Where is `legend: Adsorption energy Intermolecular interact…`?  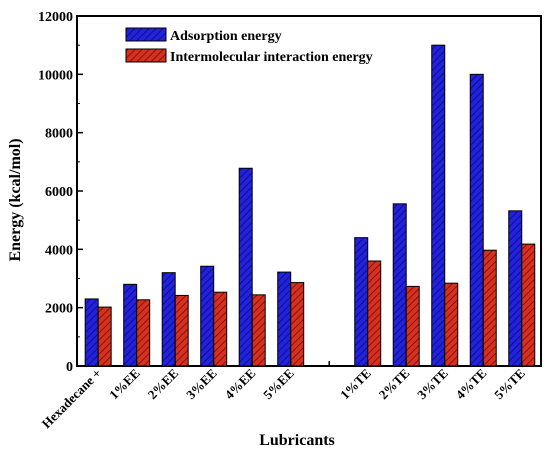
legend: Adsorption energy Intermolecular interact… is located at coordinates (249, 46).